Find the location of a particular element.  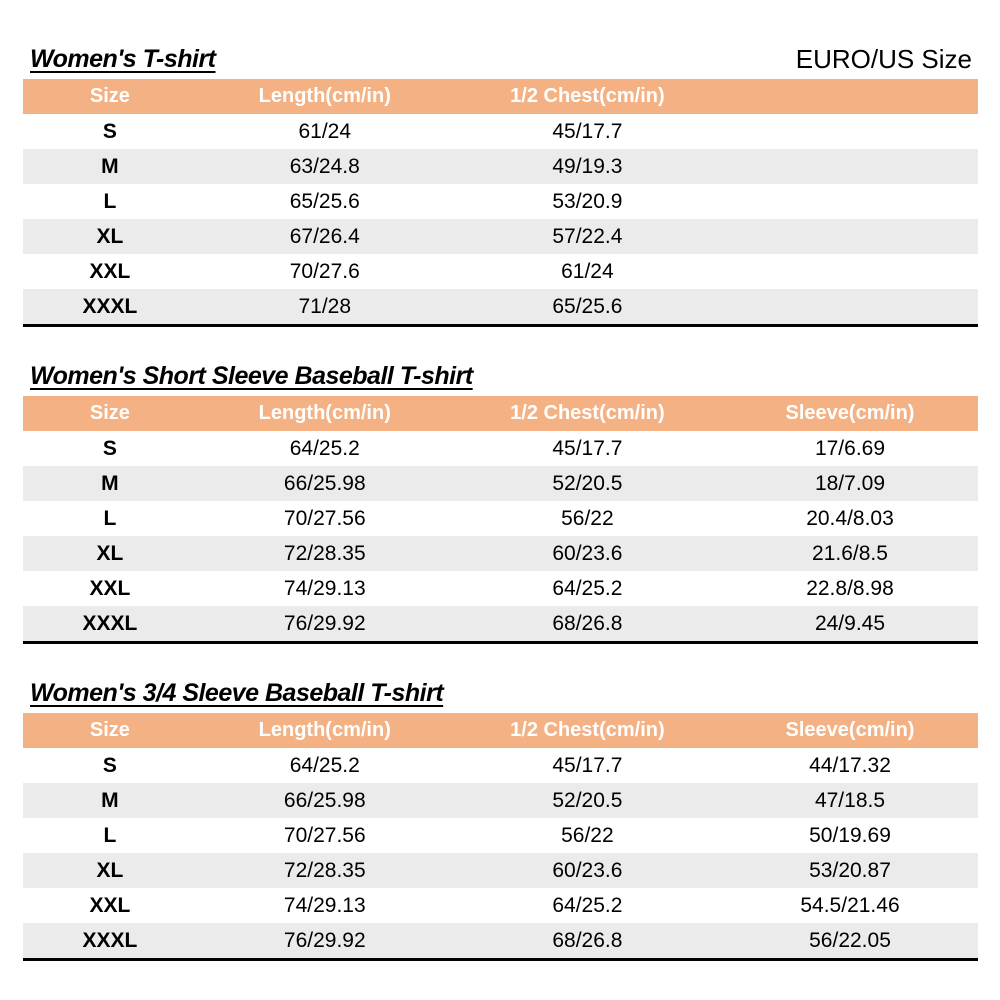

value-cell: 56/22.05 is located at coordinates (850, 940).